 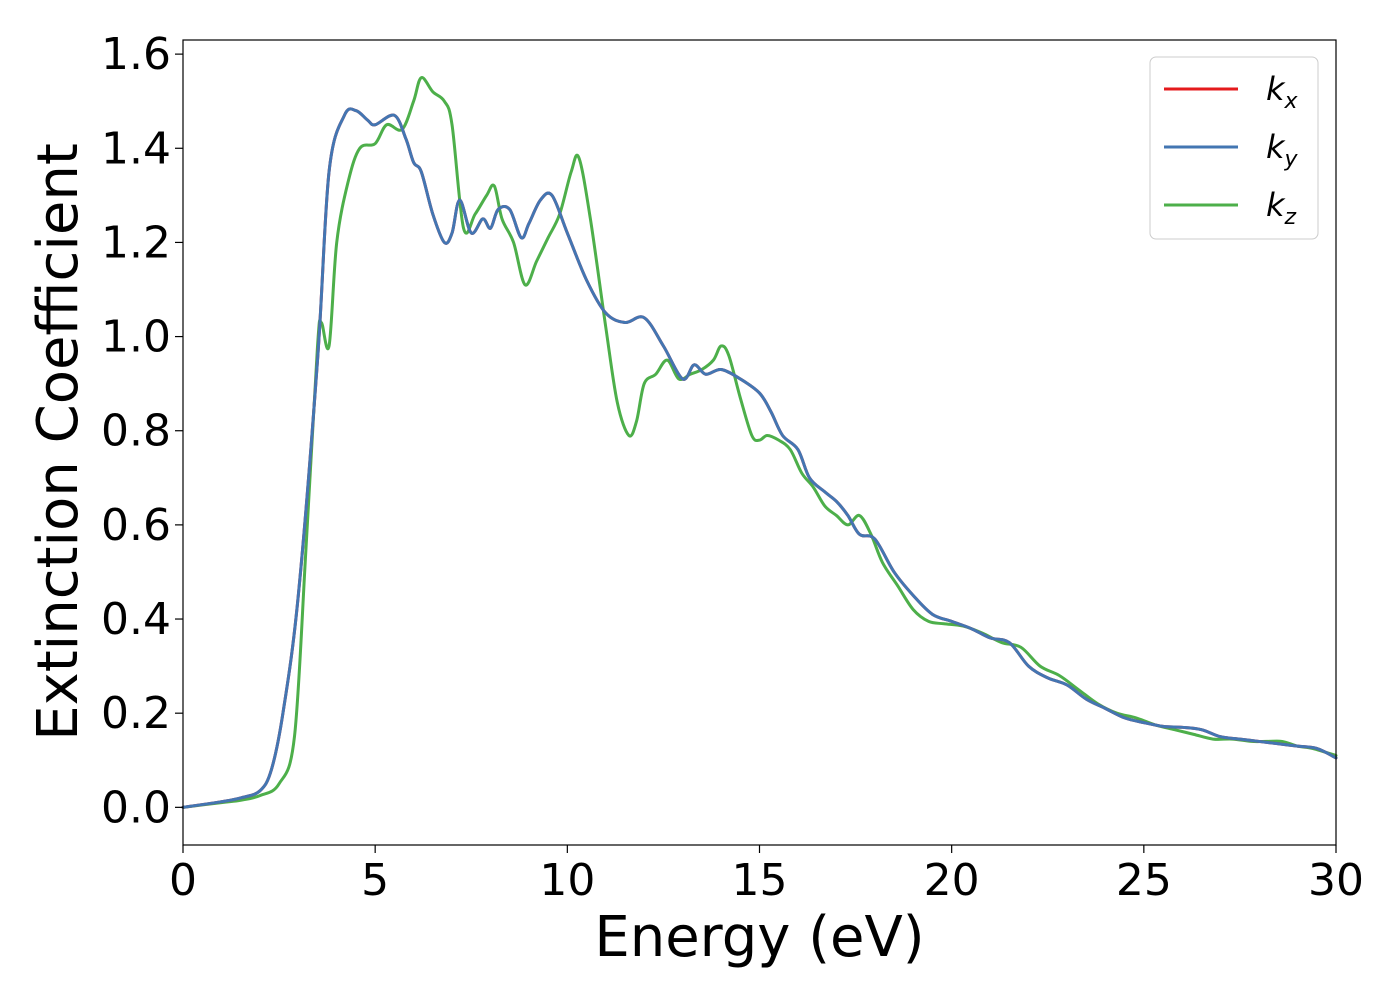 I want to click on x-axis-ticks: 0 5 10 15 20 25 30, so click(x=766, y=875).